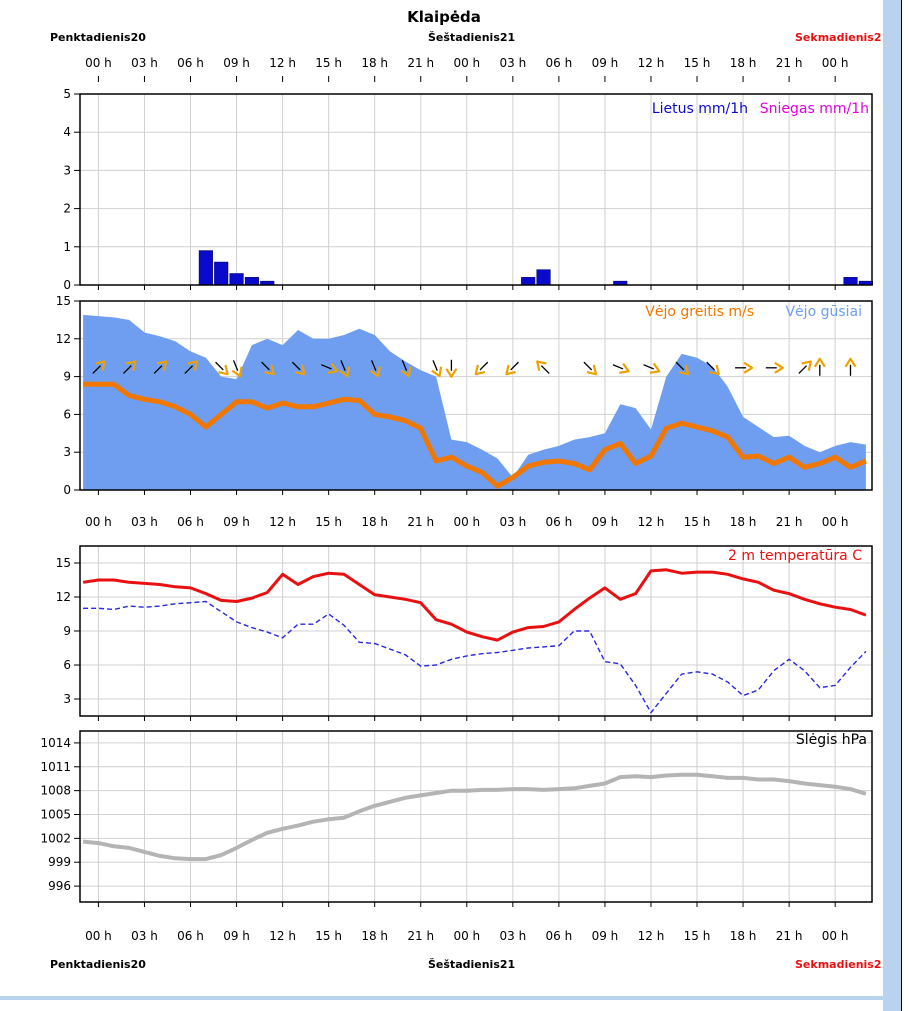 Image resolution: width=909 pixels, height=1011 pixels. Describe the element at coordinates (98, 964) in the screenshot. I see `day-label-friday-bottom: Penktadienis20` at that location.